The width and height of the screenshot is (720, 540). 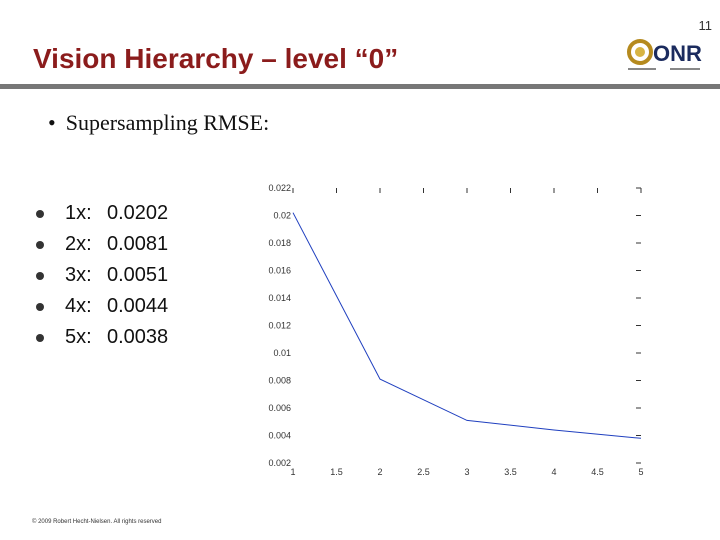 I want to click on bullet-text: Supersampling RMSE:, so click(x=167, y=122).